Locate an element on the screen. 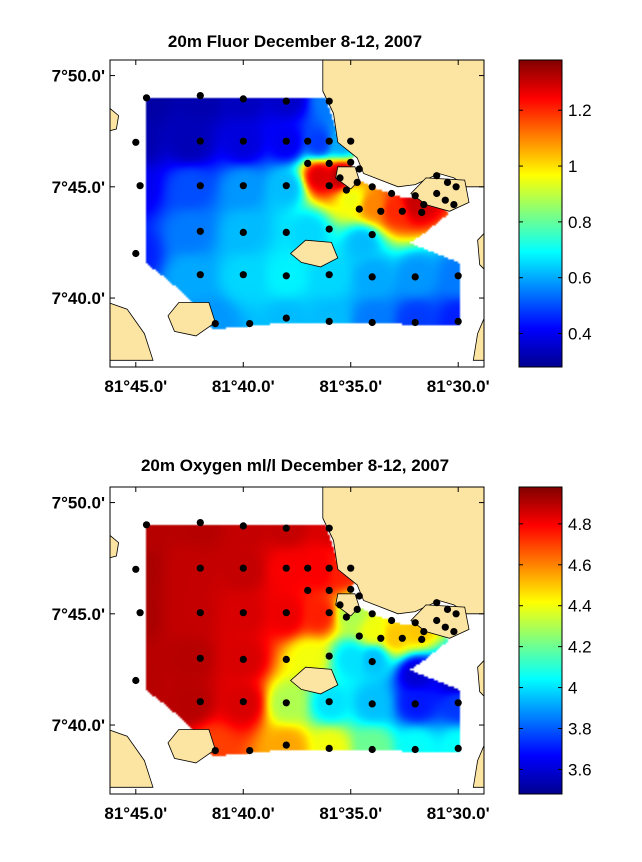  colorbar-tick-label: 1.2 is located at coordinates (580, 110).